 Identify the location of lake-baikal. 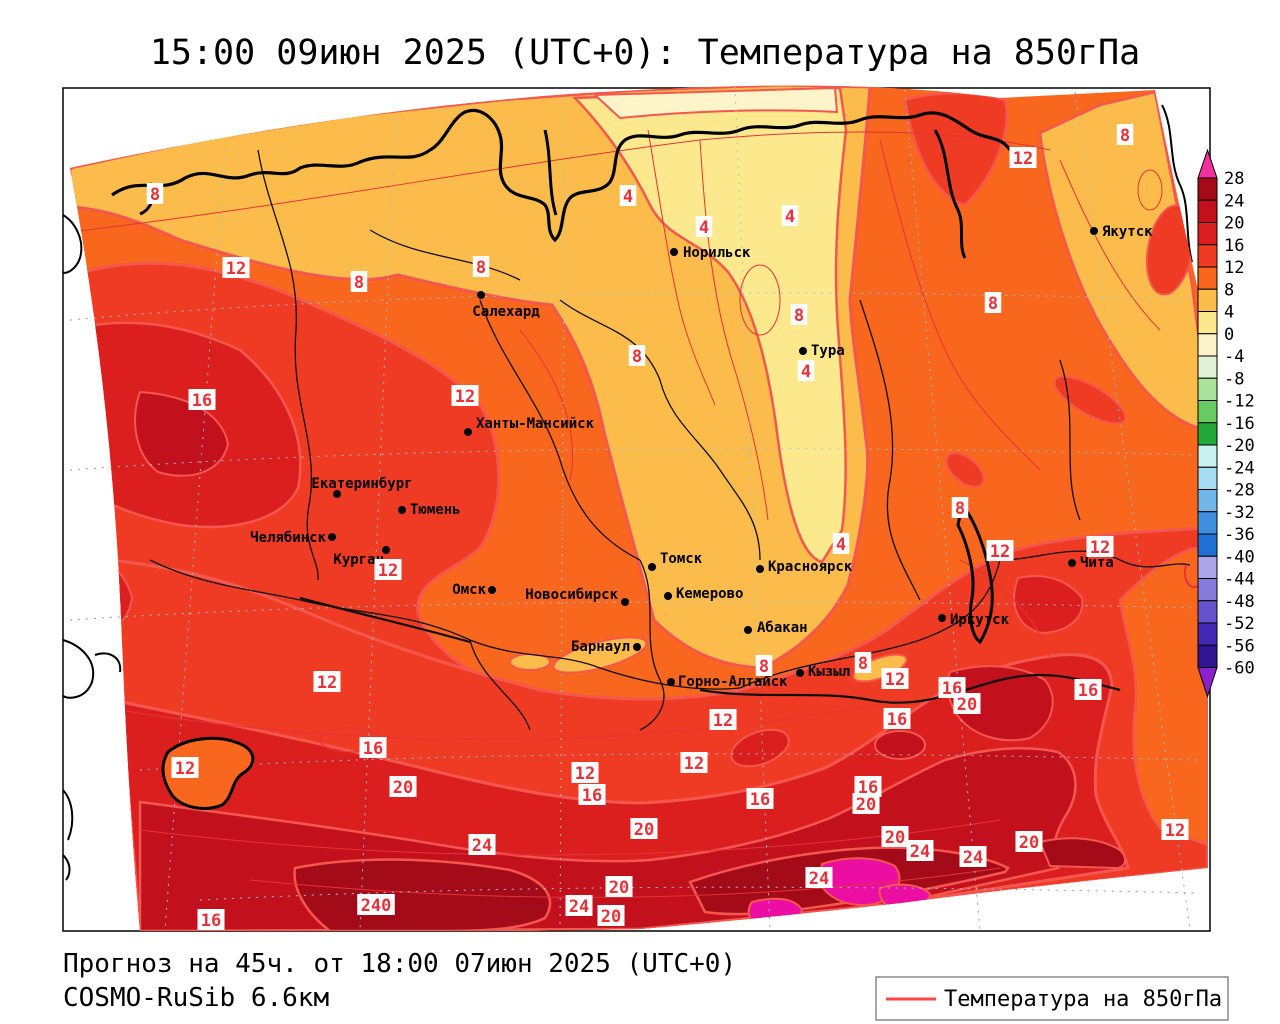
(975, 573).